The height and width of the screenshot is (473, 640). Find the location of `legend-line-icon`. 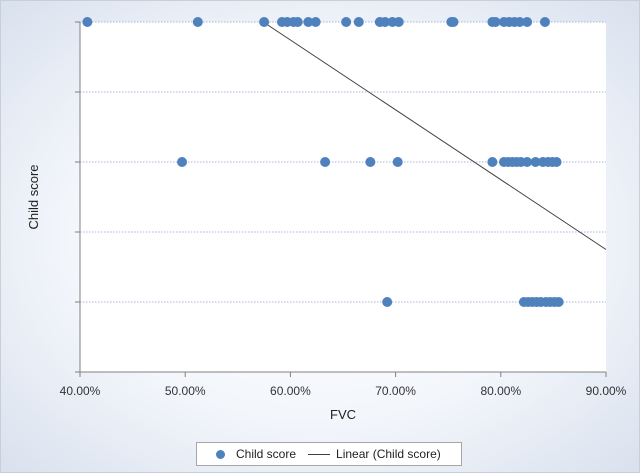

legend-line-icon is located at coordinates (319, 454).